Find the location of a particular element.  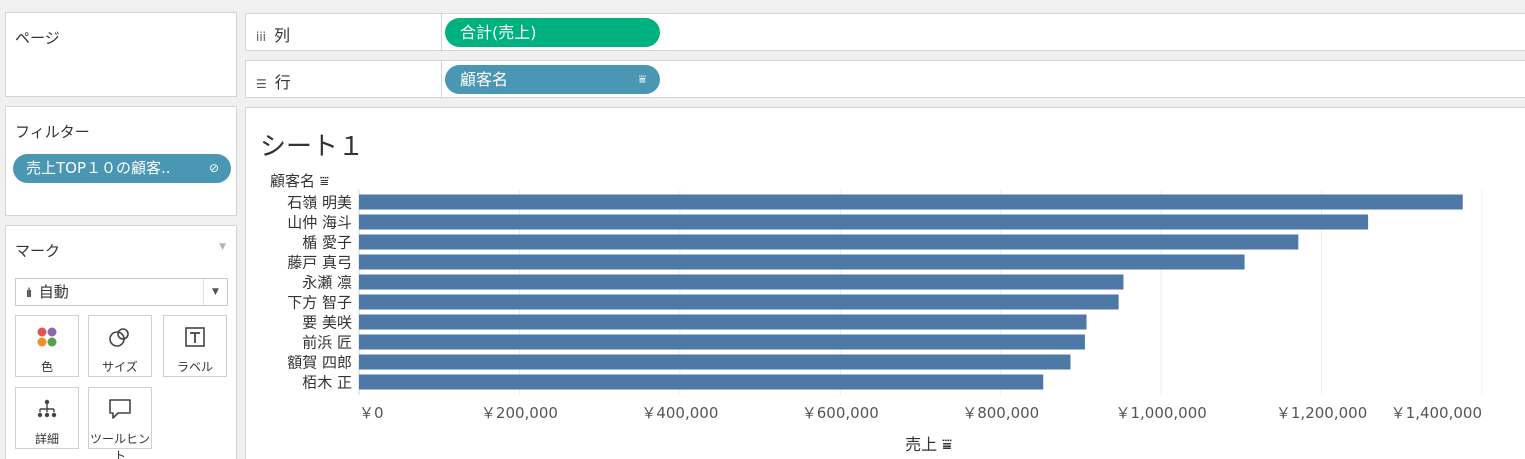

filters-card: フィルター 売上TOP１０の顧客.. ⊘ is located at coordinates (121, 161).